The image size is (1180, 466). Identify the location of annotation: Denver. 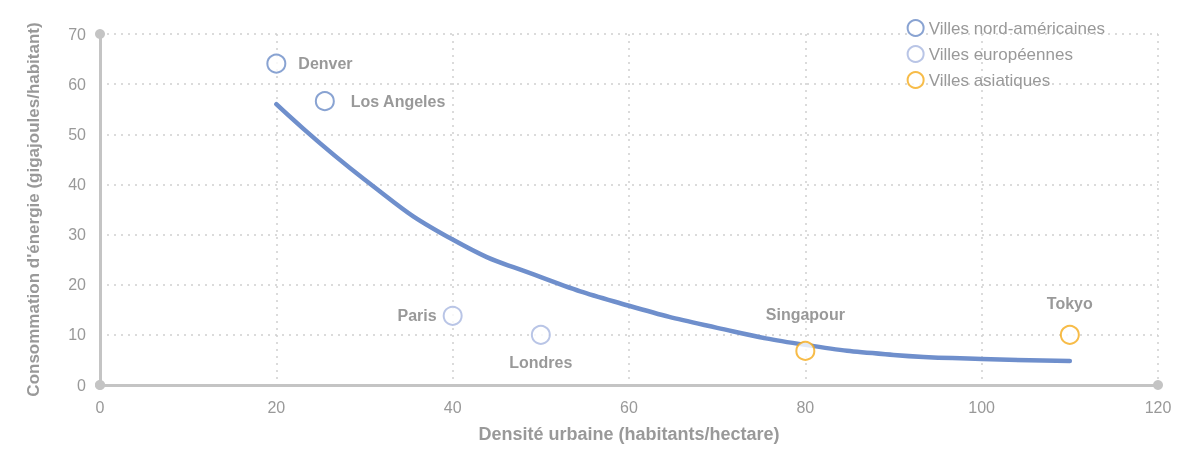
(325, 64).